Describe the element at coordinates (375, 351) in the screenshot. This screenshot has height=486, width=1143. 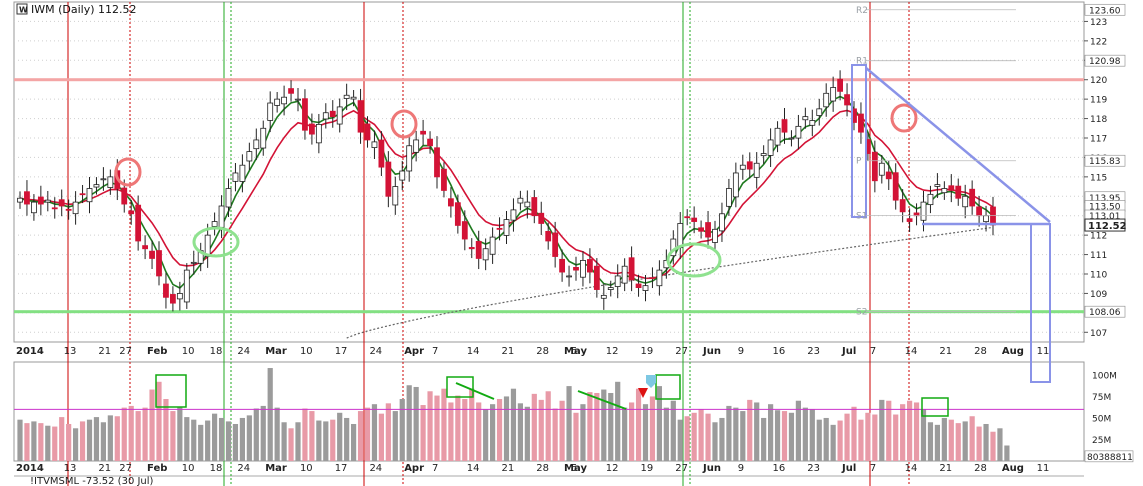
I see `x-axis-label: 24` at that location.